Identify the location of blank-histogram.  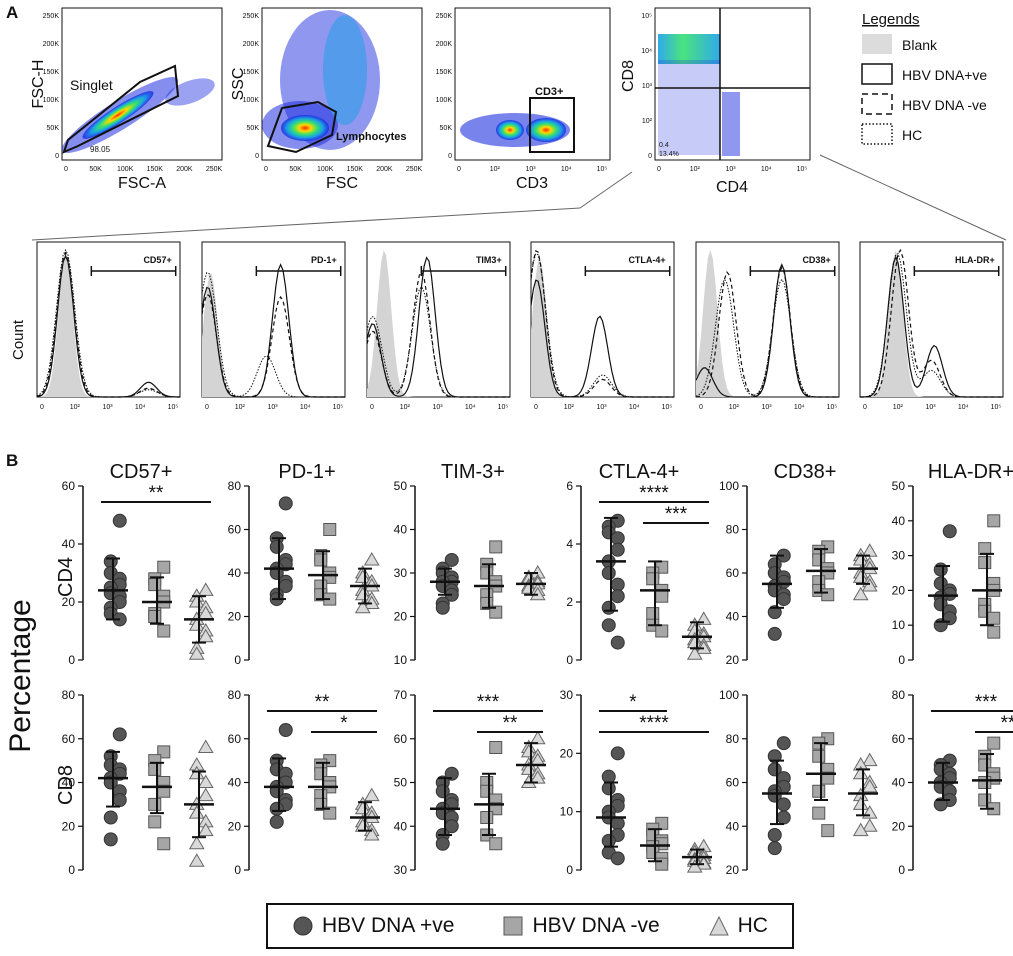
(931, 323).